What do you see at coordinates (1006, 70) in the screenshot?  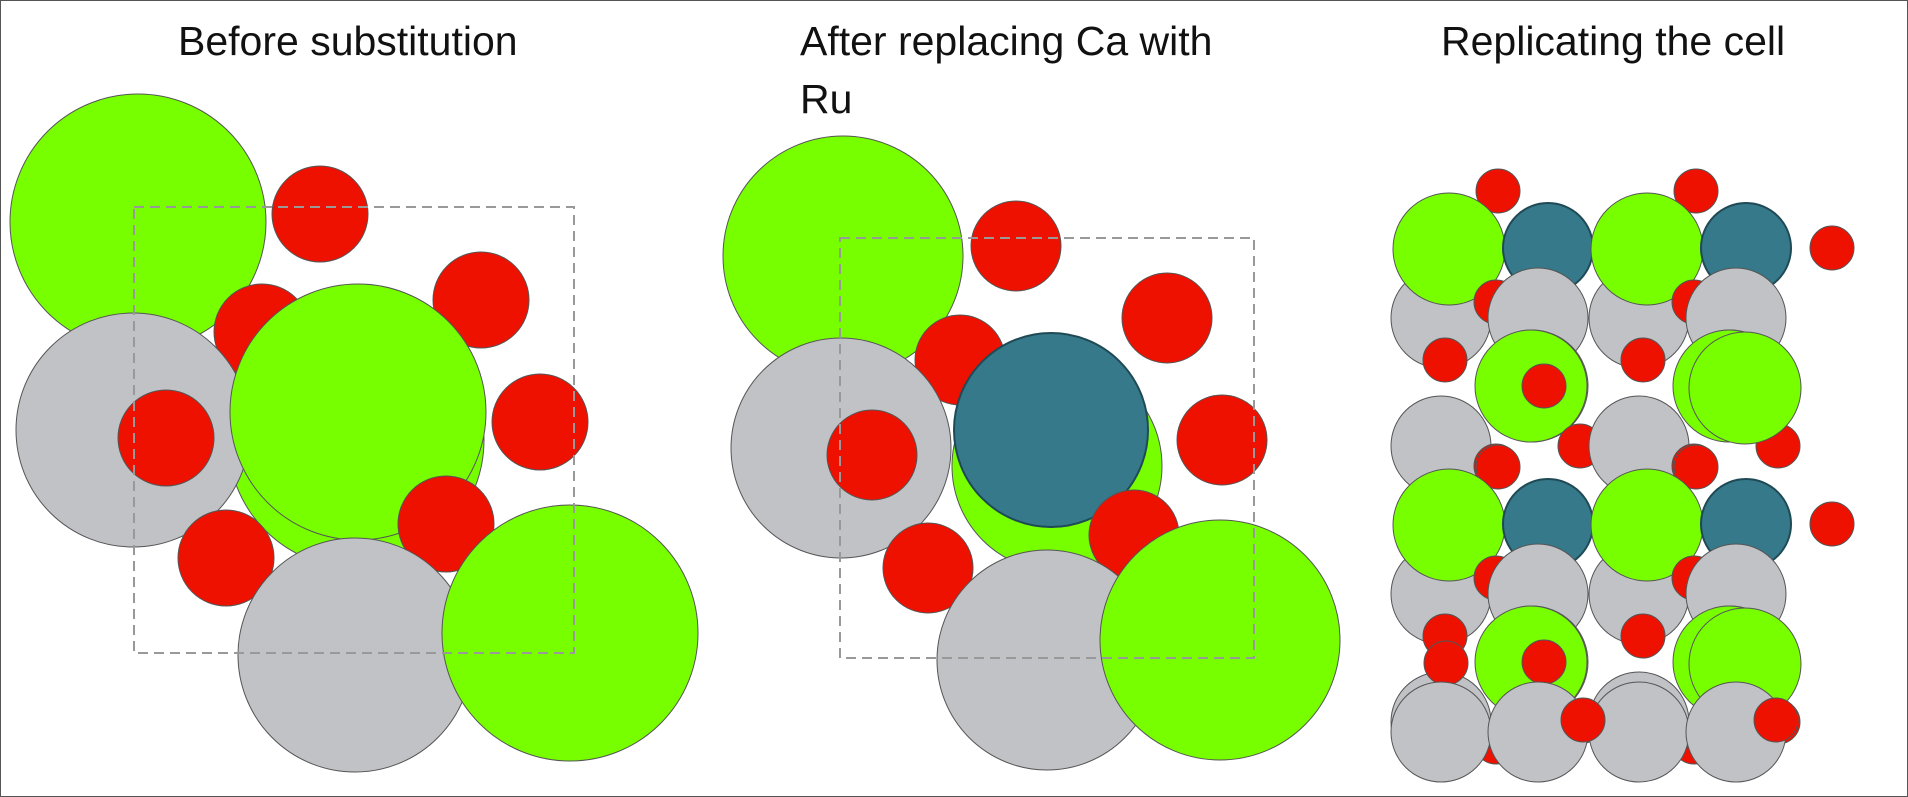 I see `title-after-replacing: After replacing Ca with Ru` at bounding box center [1006, 70].